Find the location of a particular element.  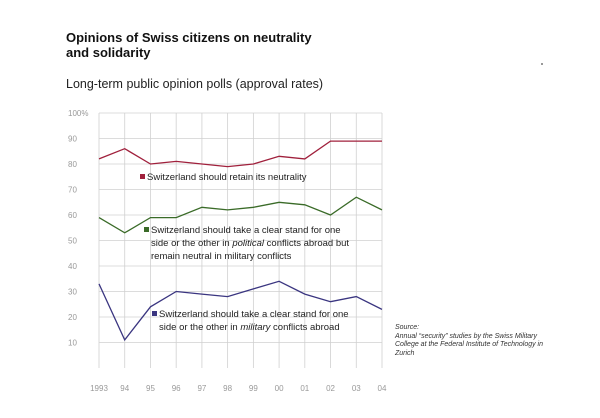

x-tick-label: 00 is located at coordinates (279, 388).